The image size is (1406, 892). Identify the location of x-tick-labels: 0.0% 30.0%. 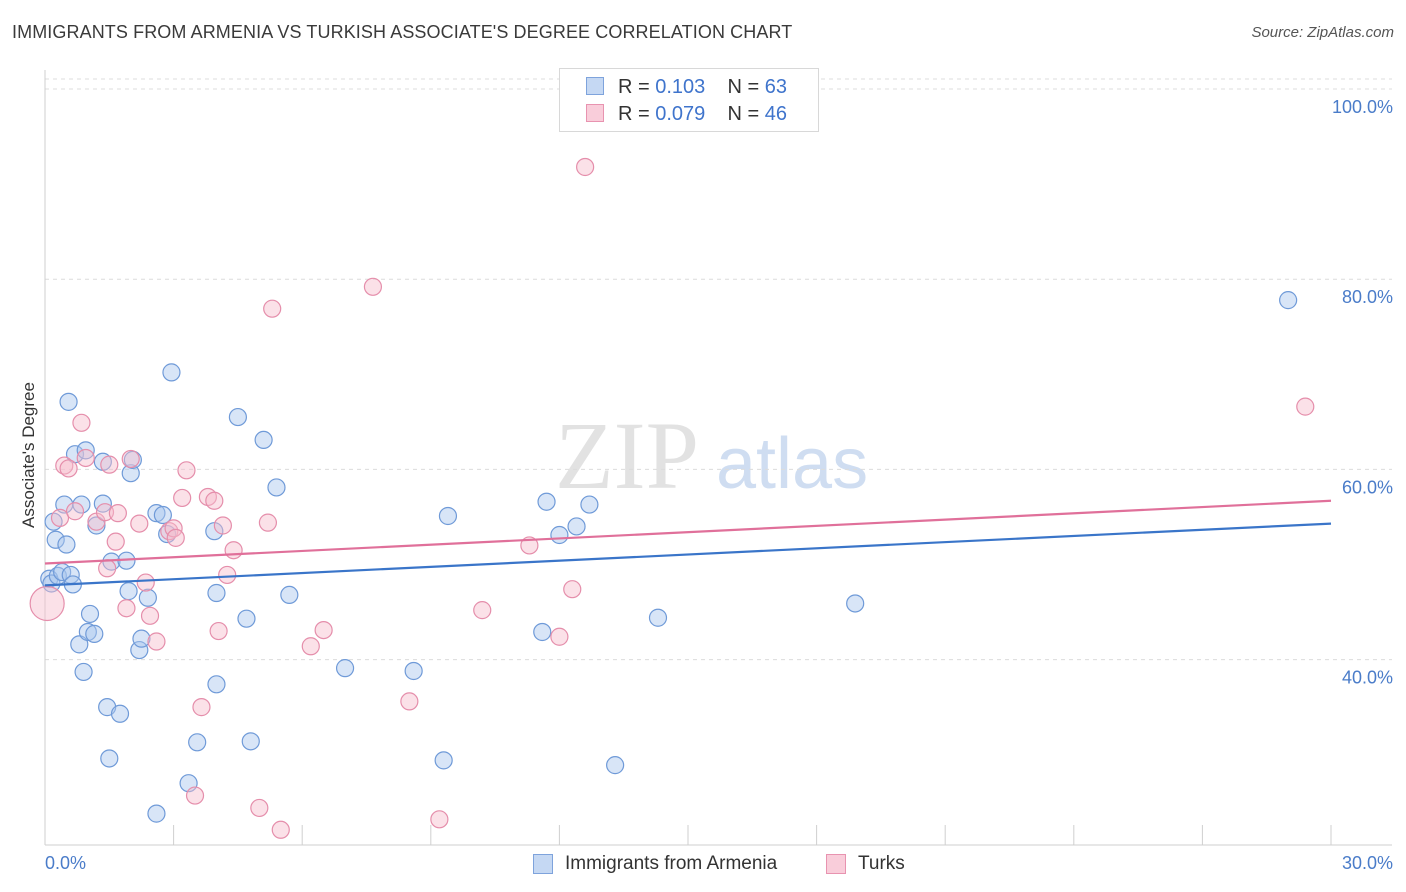
(719, 863).